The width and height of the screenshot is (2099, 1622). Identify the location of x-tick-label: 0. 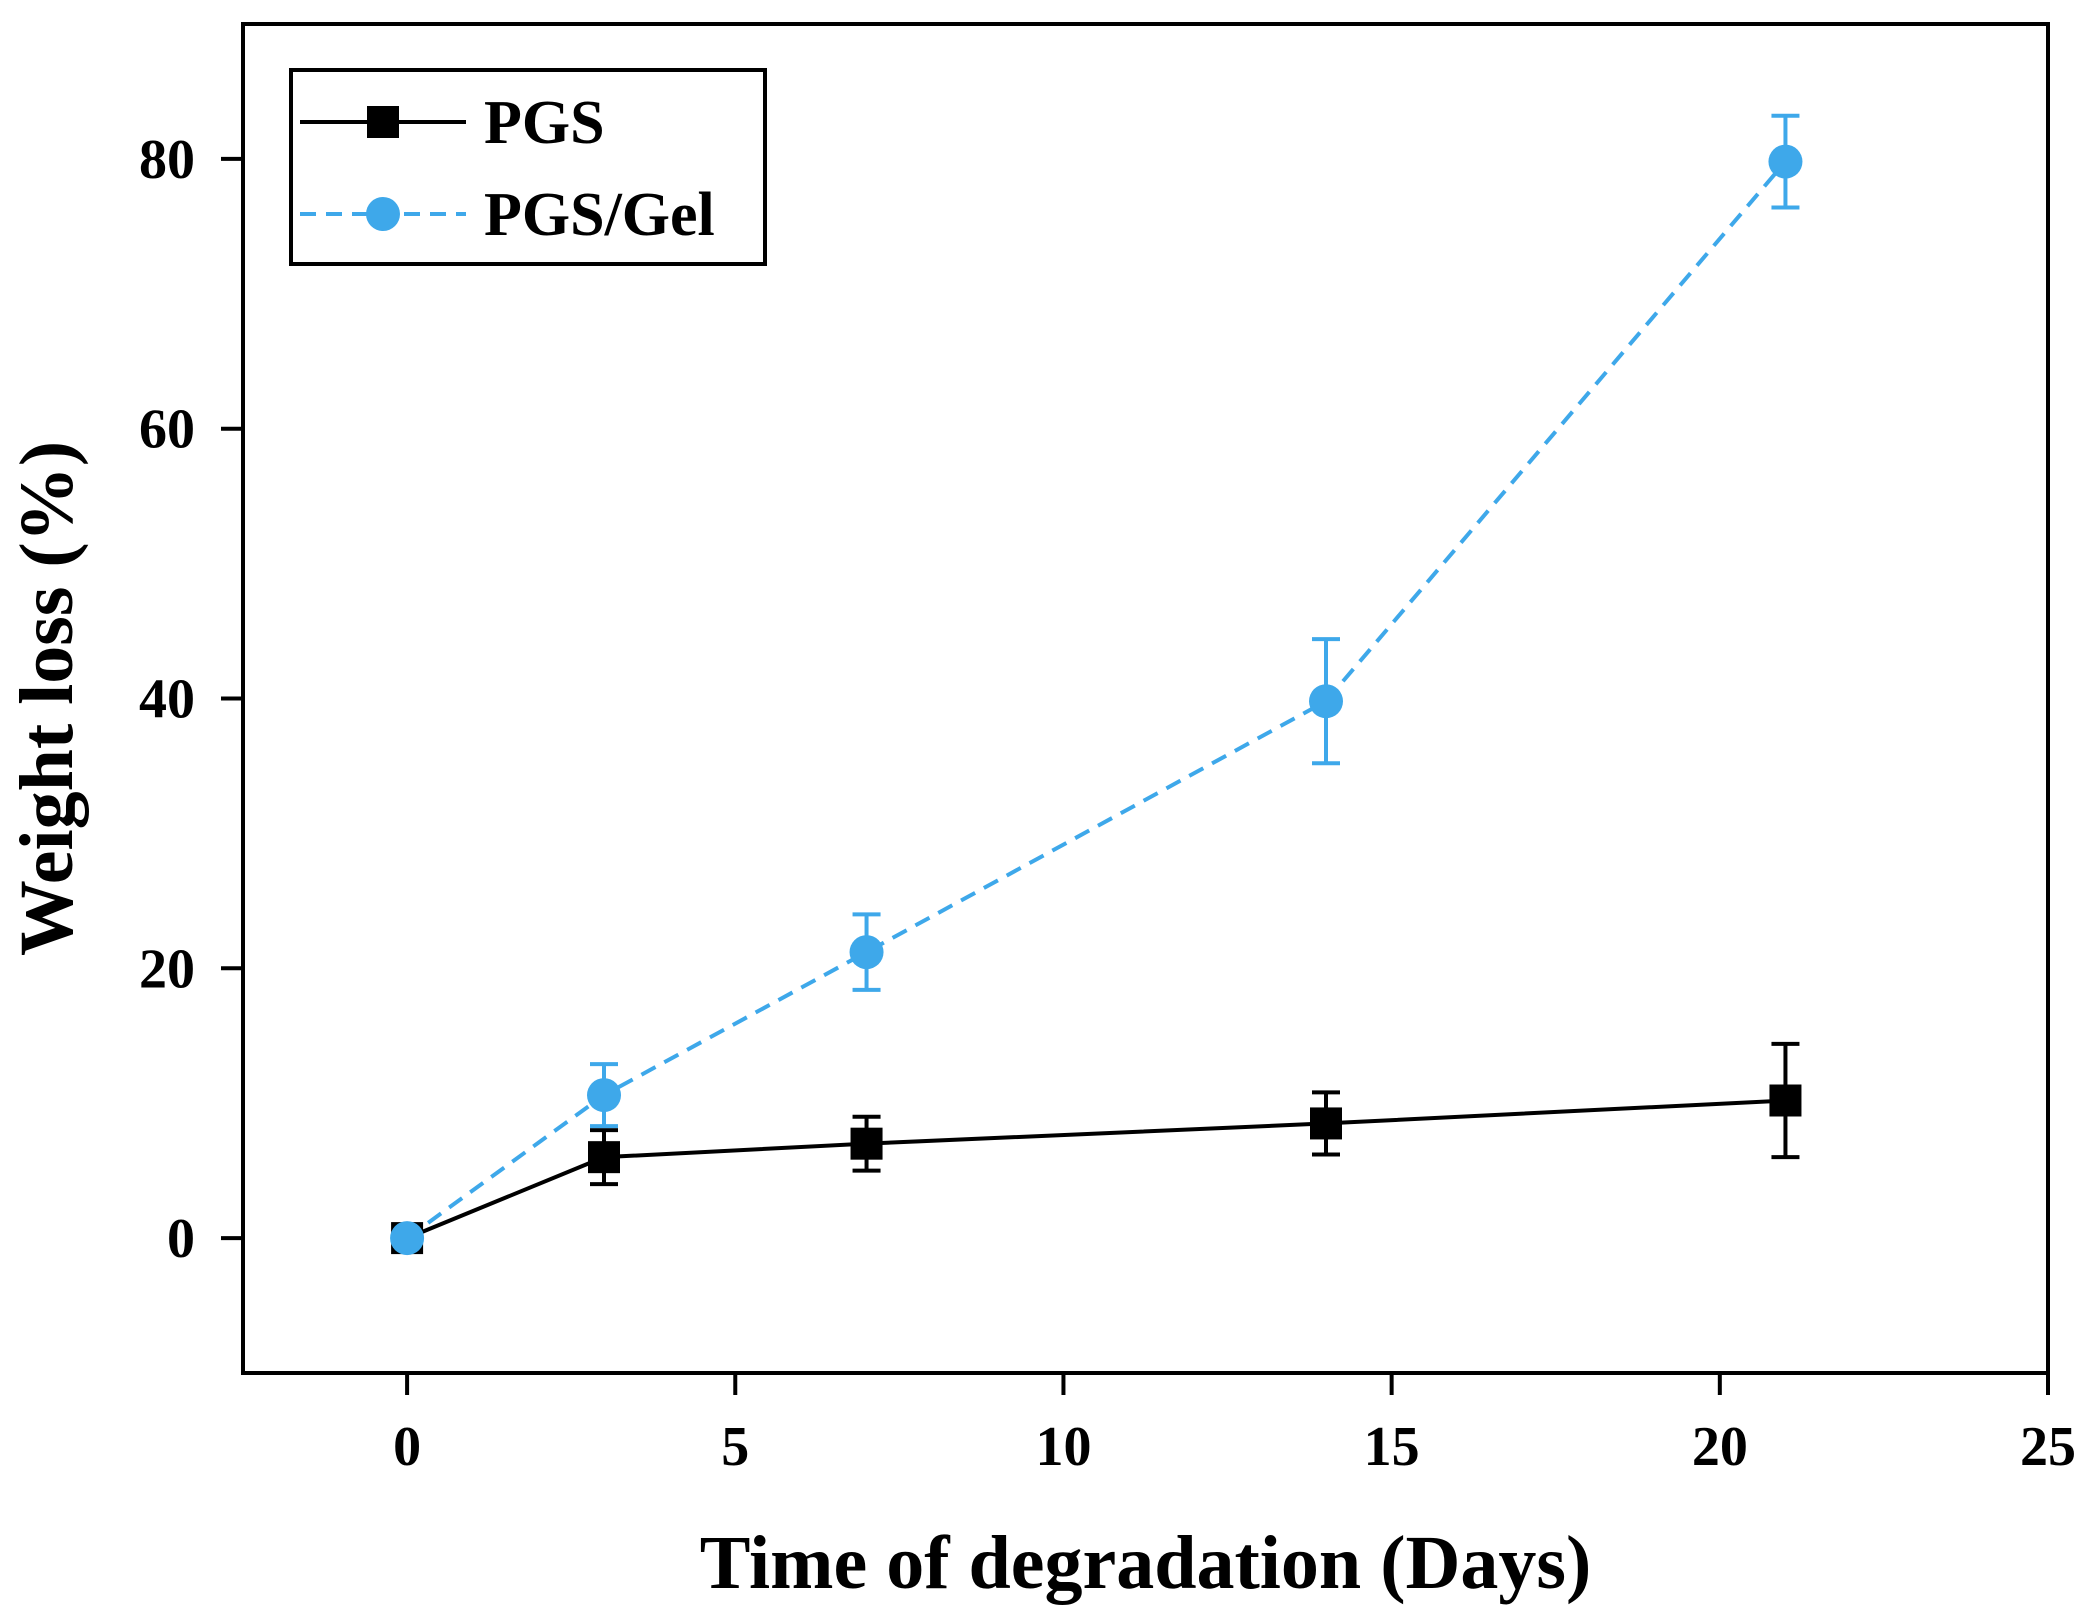
(407, 1447).